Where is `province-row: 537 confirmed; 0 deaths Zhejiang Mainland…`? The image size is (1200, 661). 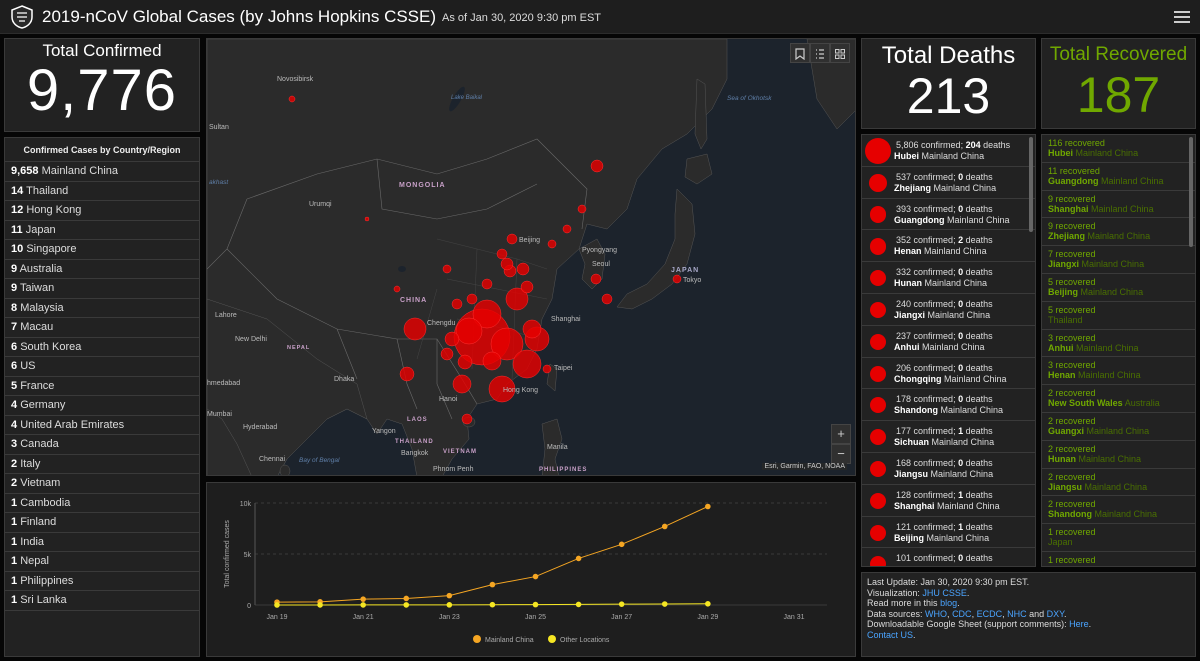 province-row: 537 confirmed; 0 deaths Zhejiang Mainland… is located at coordinates (948, 183).